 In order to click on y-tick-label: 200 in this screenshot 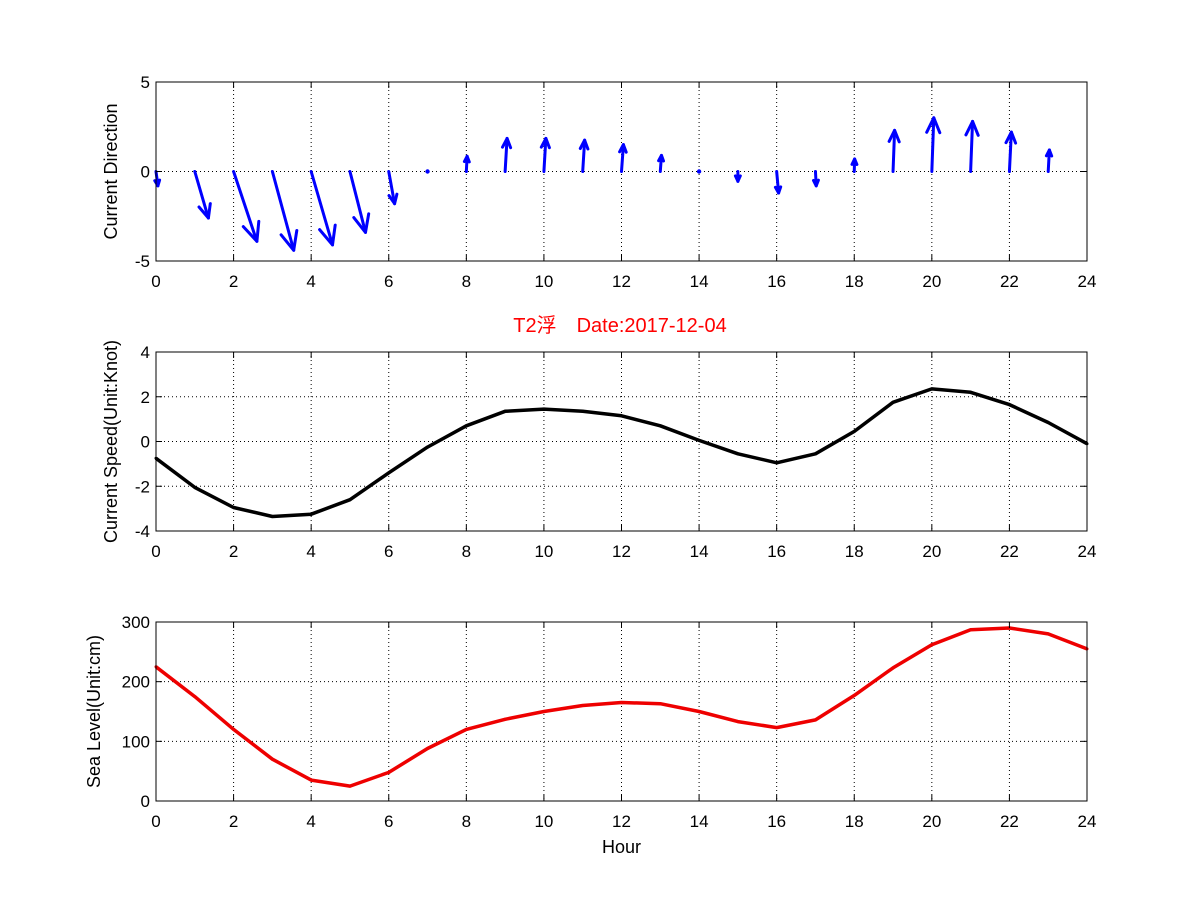, I will do `click(136, 682)`.